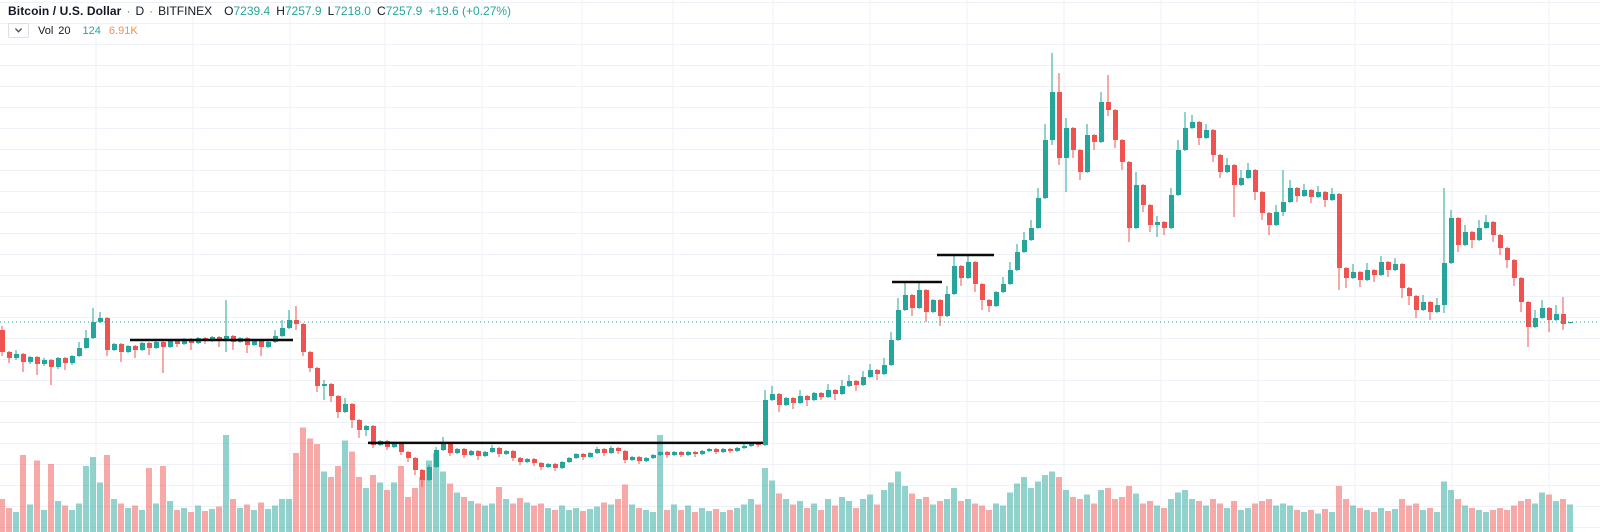  I want to click on symbol-name: Bitcoin / U.S. Dollar, so click(65, 11).